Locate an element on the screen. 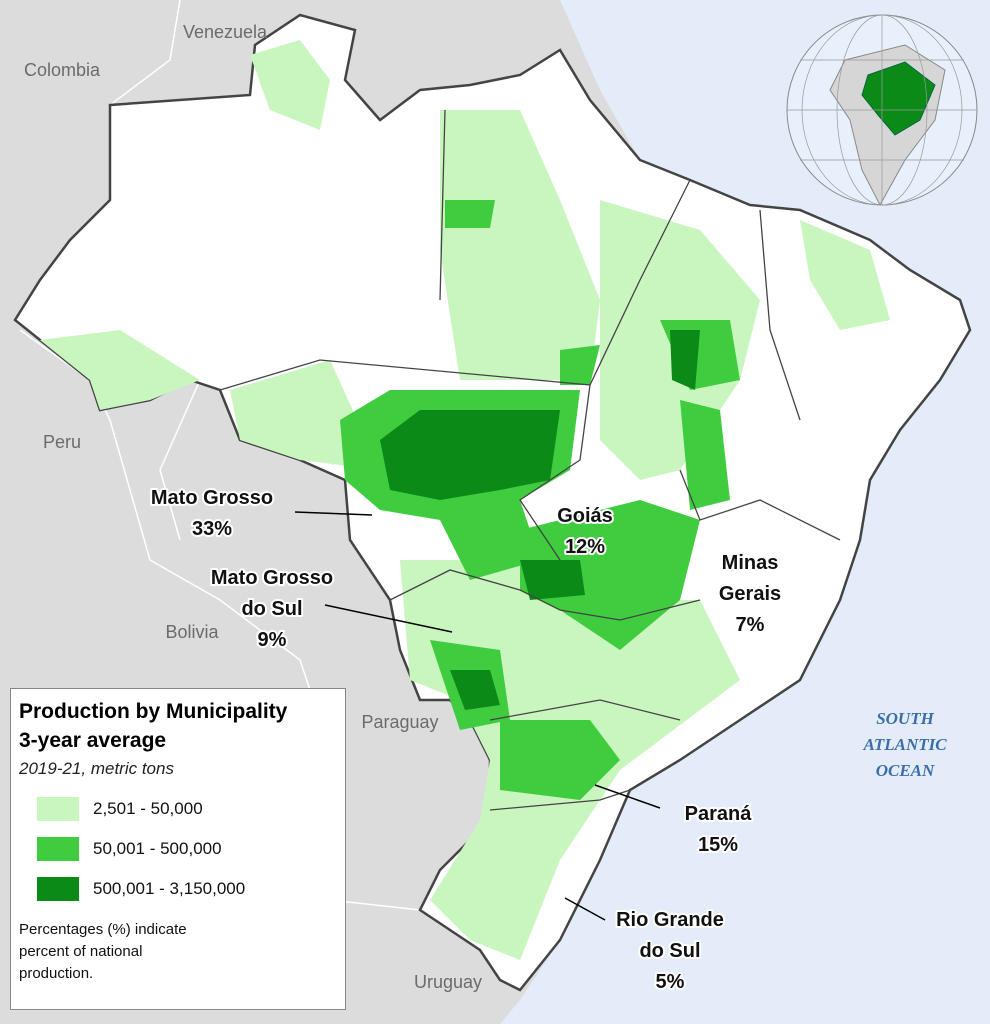 This screenshot has height=1024, width=990. country-label: Uruguay is located at coordinates (448, 982).